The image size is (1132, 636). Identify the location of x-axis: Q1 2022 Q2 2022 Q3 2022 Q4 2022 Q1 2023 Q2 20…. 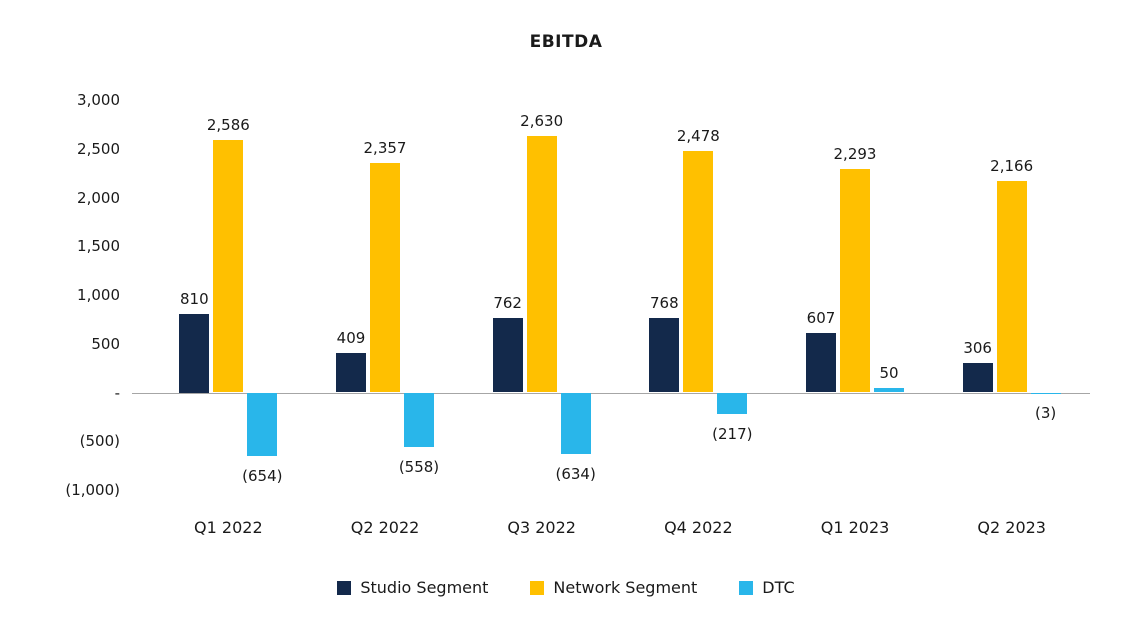
(620, 527).